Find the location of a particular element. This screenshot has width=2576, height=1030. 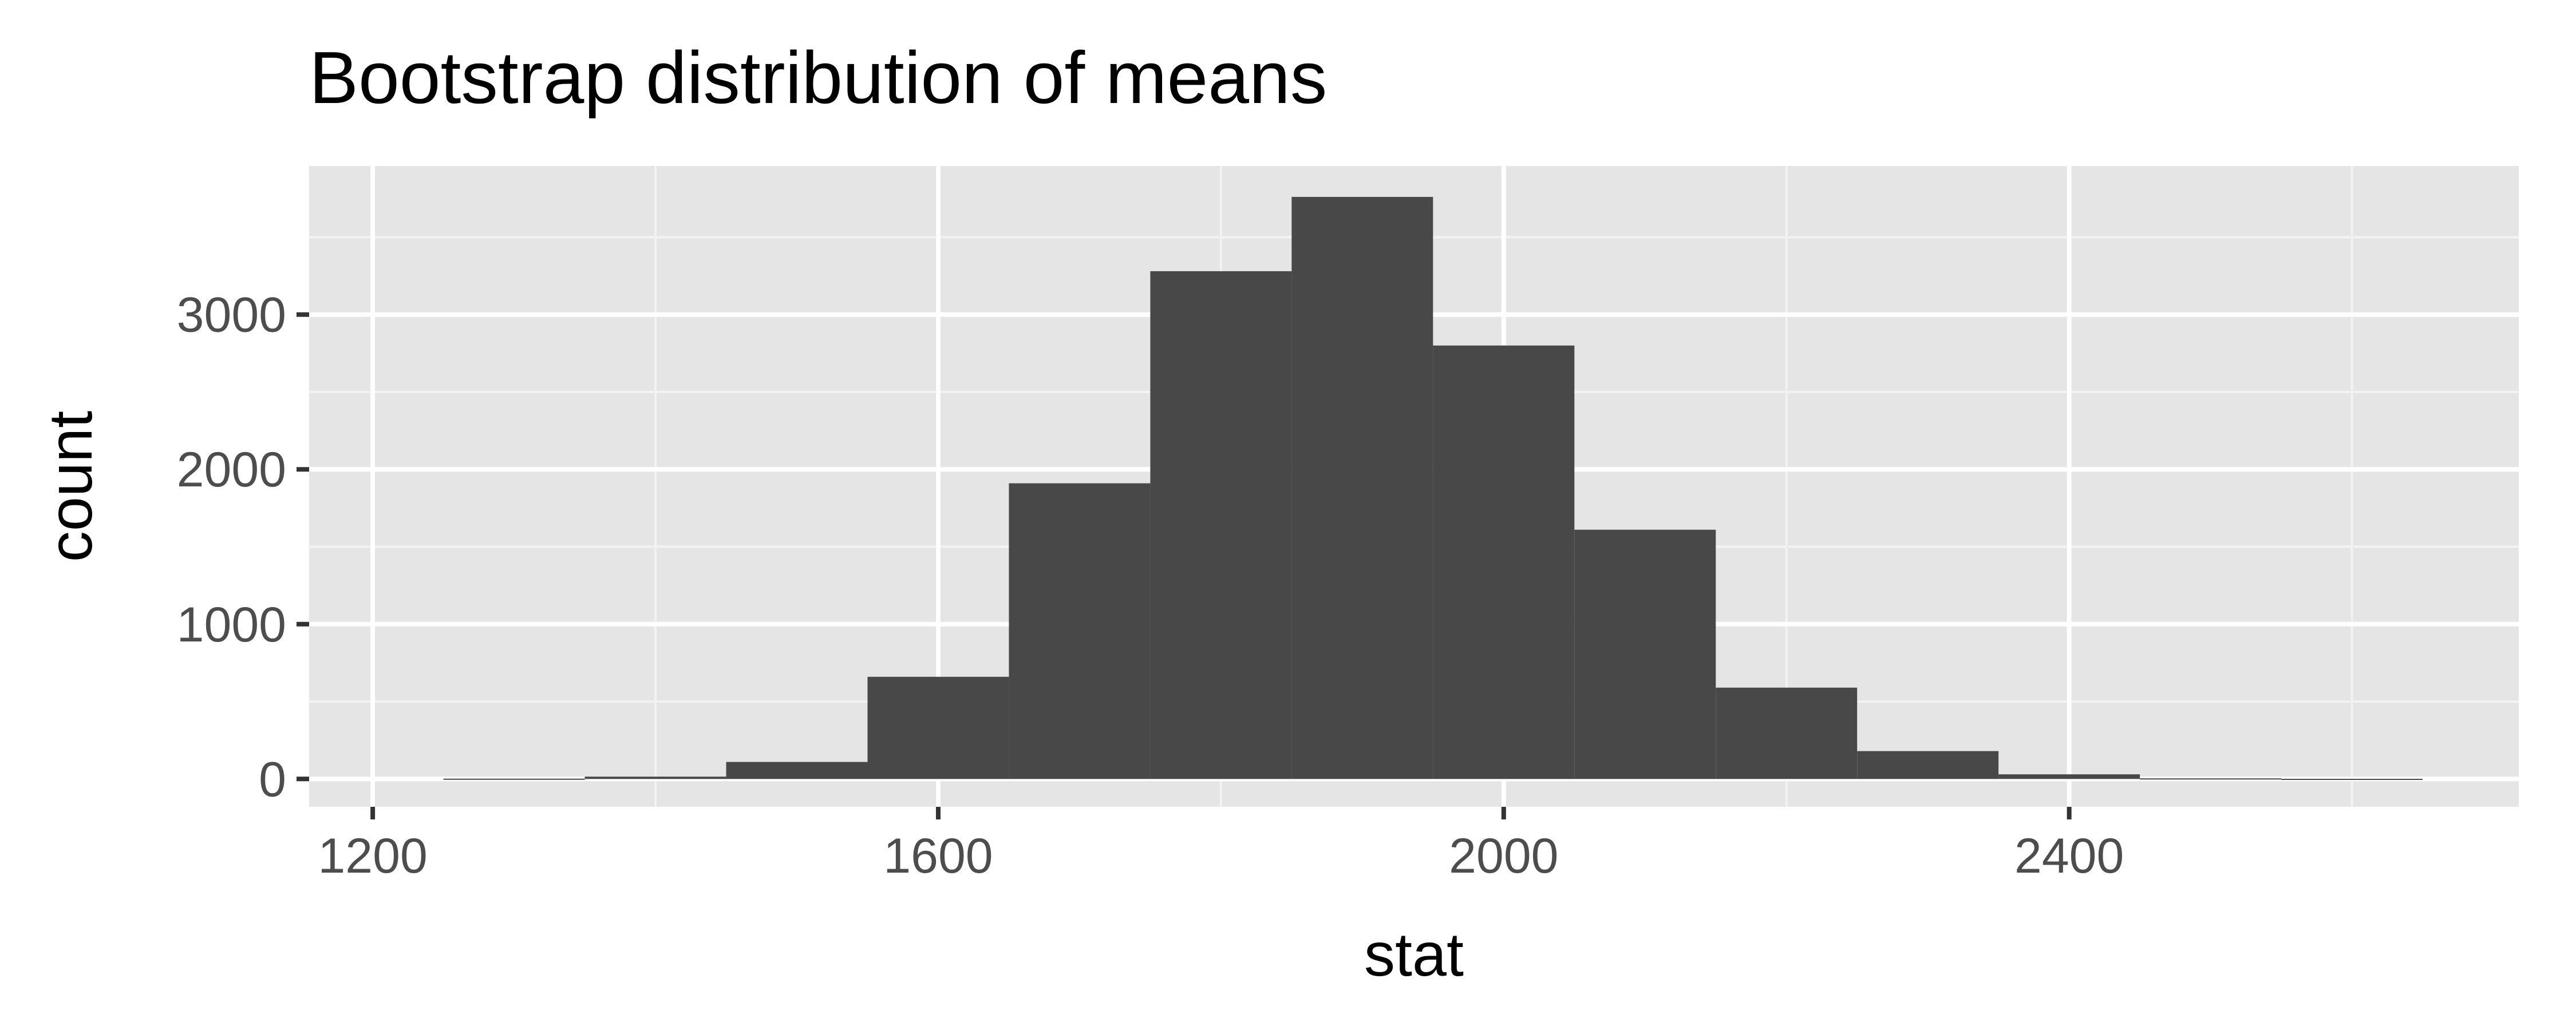

x-tick-label: 1600 is located at coordinates (938, 856).